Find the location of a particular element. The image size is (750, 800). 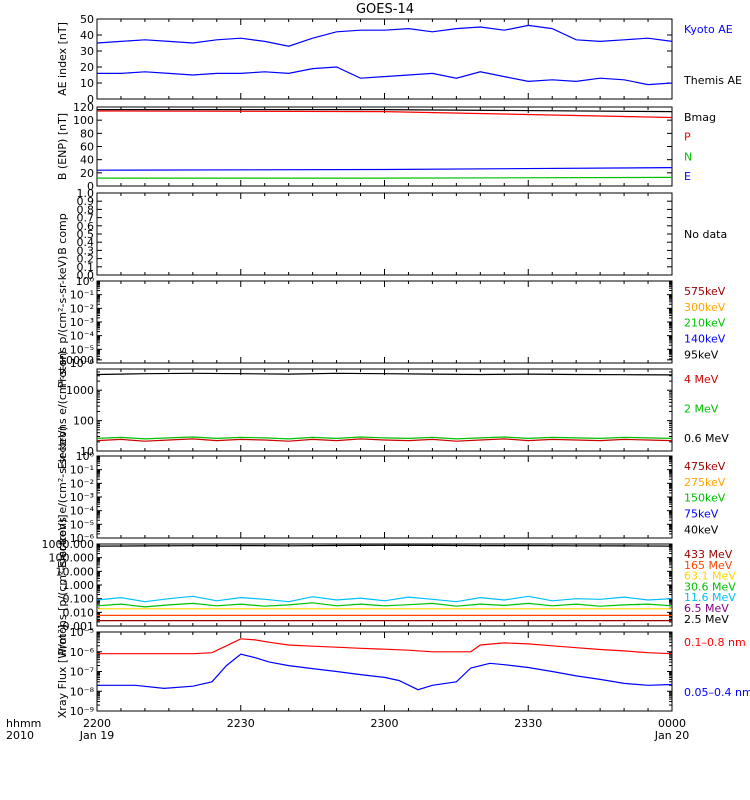

legend-label-no-data: No data is located at coordinates (705, 234).